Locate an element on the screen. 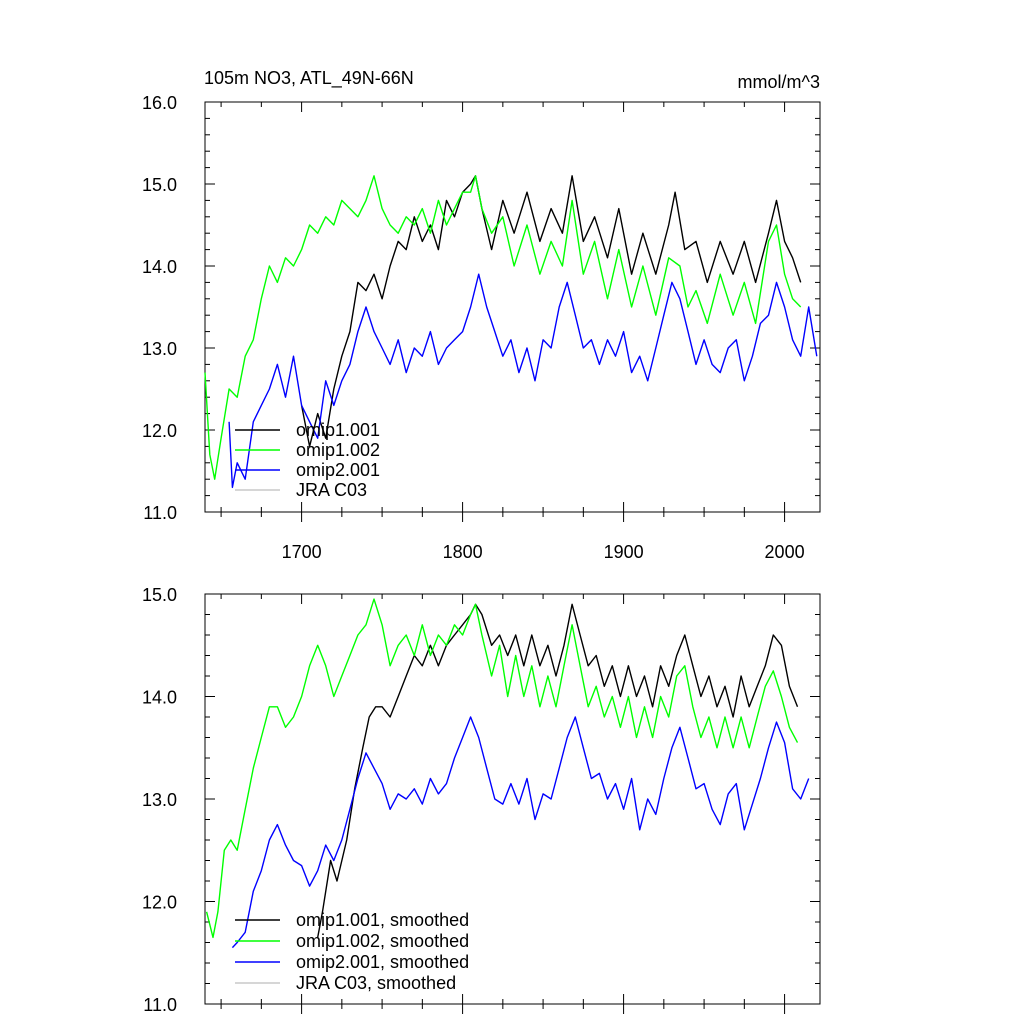 Image resolution: width=1024 pixels, height=1024 pixels. x-tick-label: 1800 is located at coordinates (463, 552).